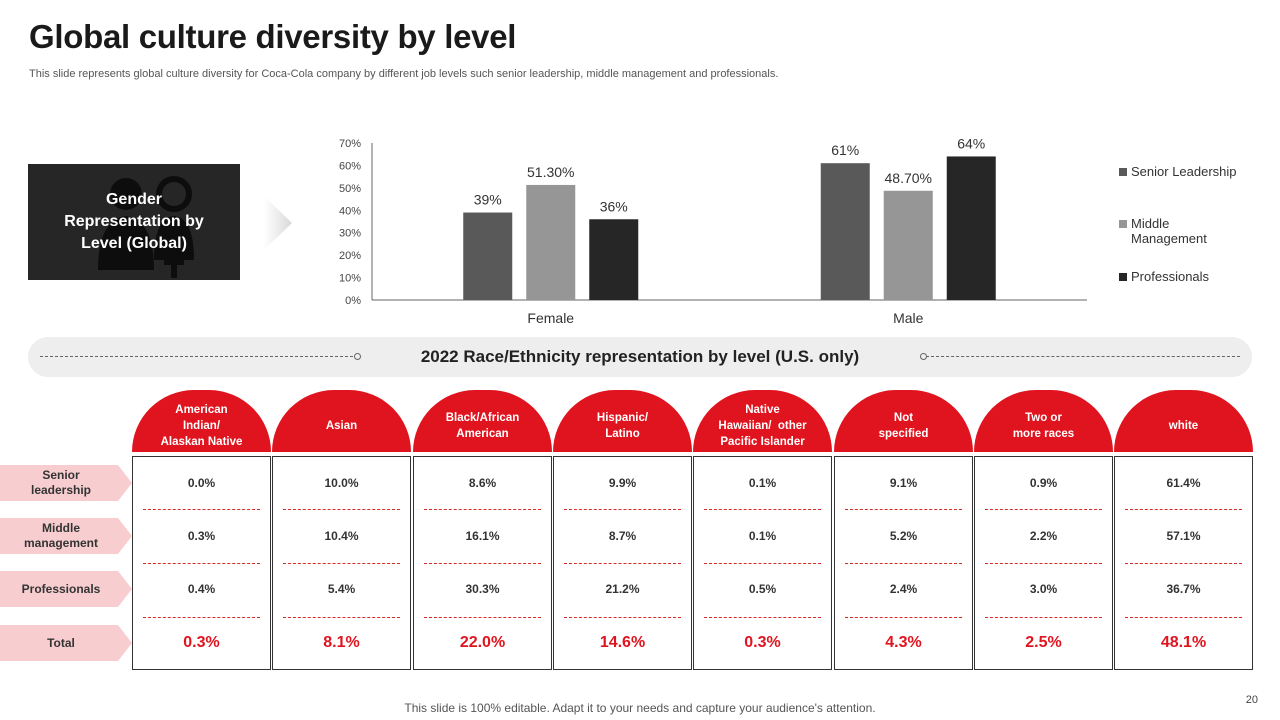 The height and width of the screenshot is (720, 1280). I want to click on y-tick-label: 70%, so click(350, 144).